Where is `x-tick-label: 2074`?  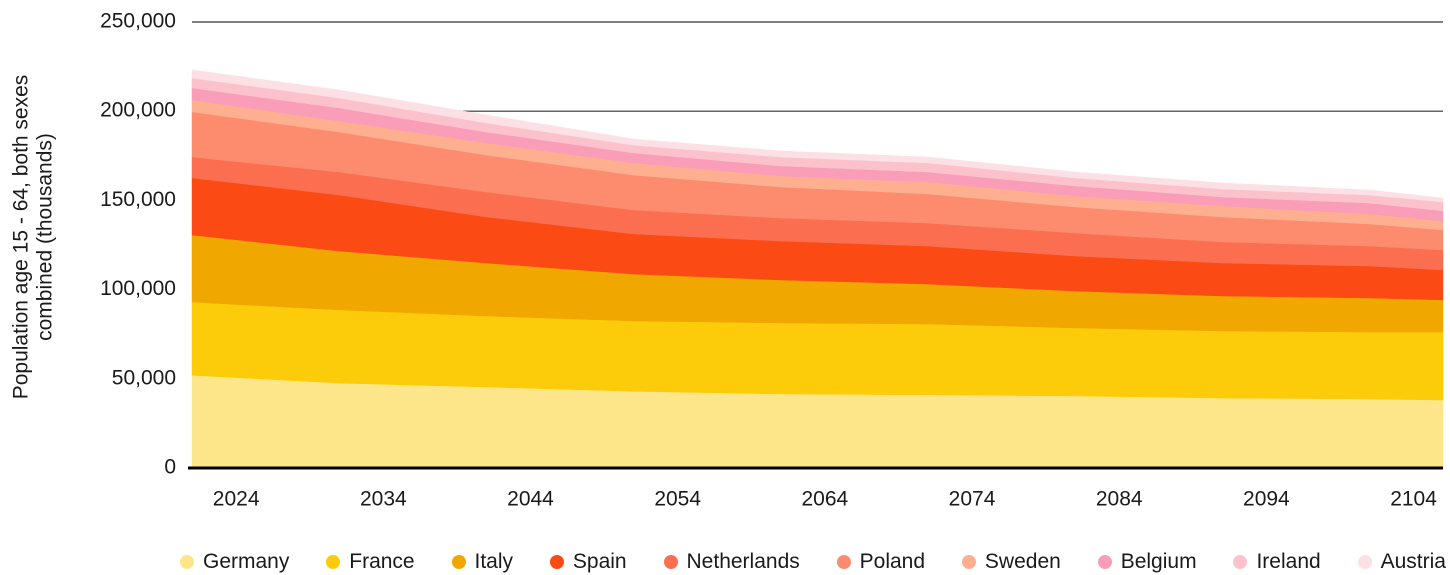 x-tick-label: 2074 is located at coordinates (972, 499).